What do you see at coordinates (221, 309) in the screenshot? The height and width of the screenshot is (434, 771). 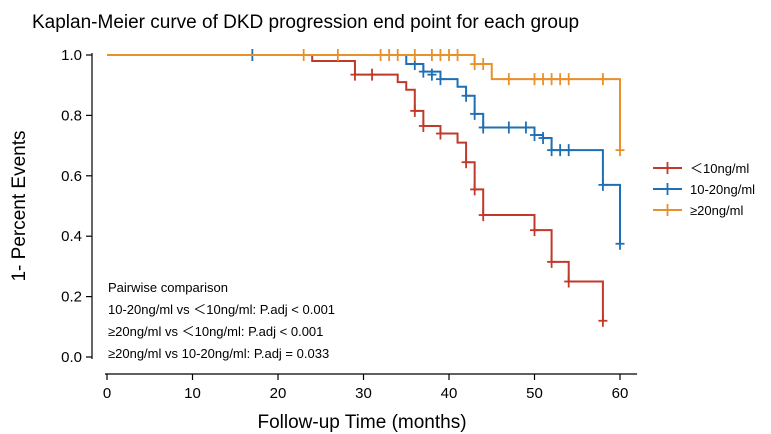 I see `annotation-line: 10-20ng/ml vs ＜10ng/ml: P.adj < 0.001` at bounding box center [221, 309].